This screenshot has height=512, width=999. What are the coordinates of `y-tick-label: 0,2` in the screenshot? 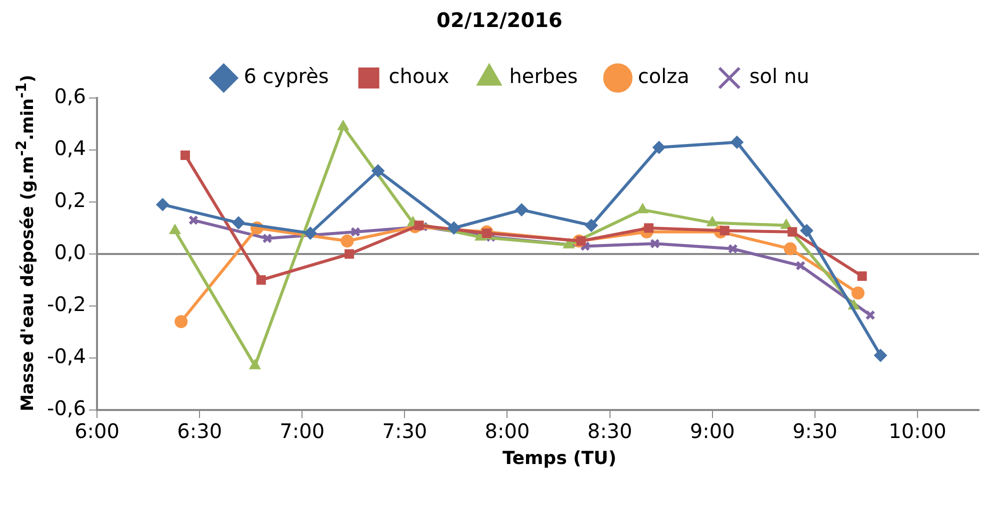 It's located at (70, 200).